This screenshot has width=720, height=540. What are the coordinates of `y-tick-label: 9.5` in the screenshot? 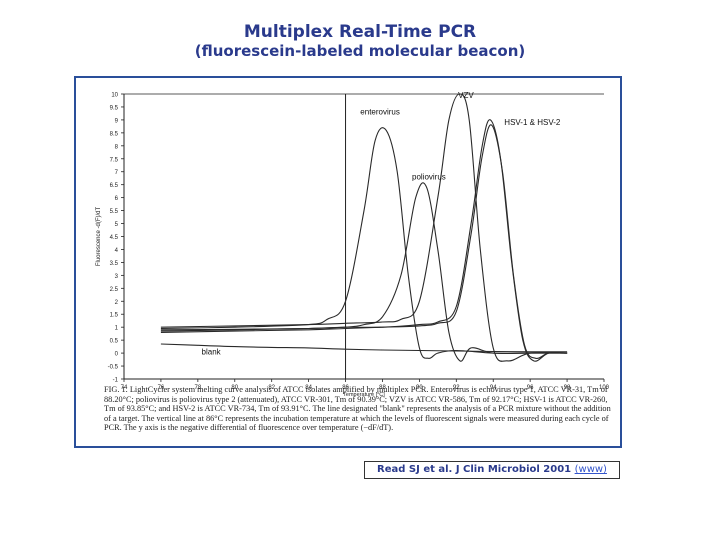 It's located at (114, 108).